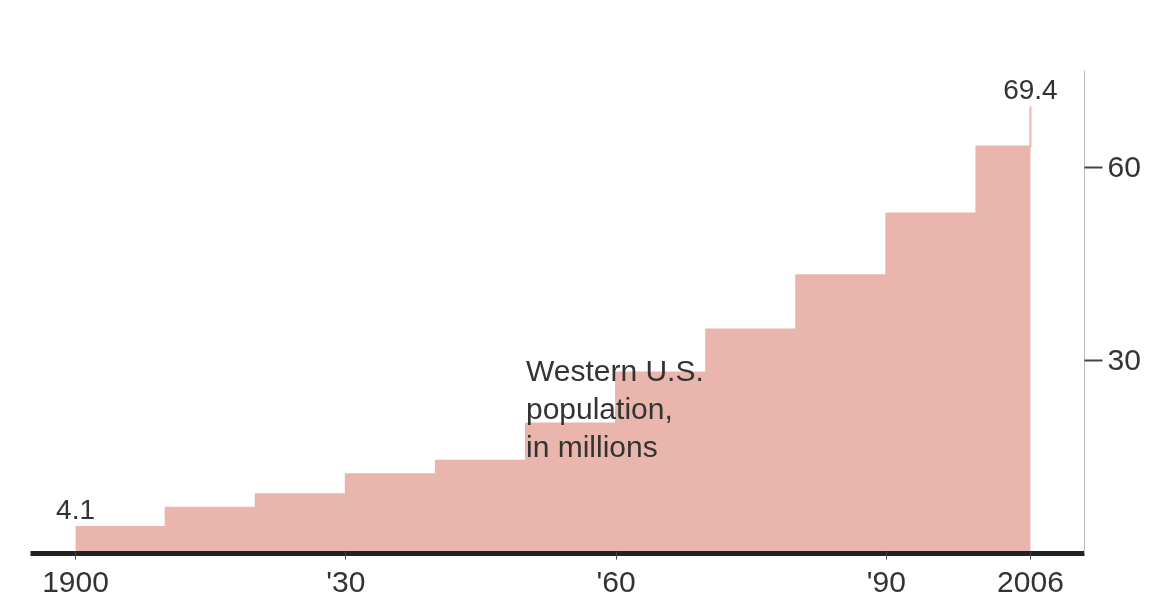 The height and width of the screenshot is (603, 1154). What do you see at coordinates (614, 409) in the screenshot?
I see `text: Western U.S. population, in millions` at bounding box center [614, 409].